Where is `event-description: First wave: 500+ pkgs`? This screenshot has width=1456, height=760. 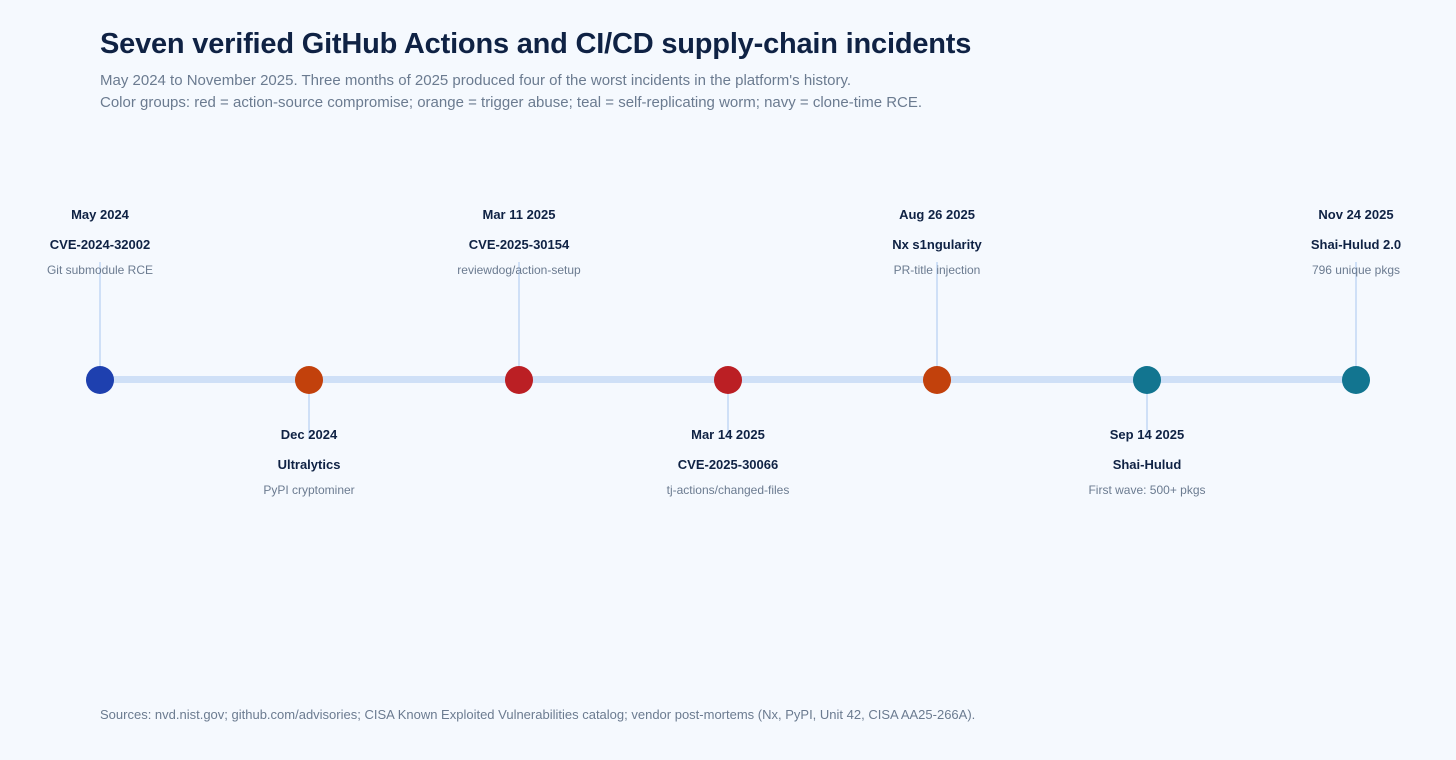 event-description: First wave: 500+ pkgs is located at coordinates (1147, 490).